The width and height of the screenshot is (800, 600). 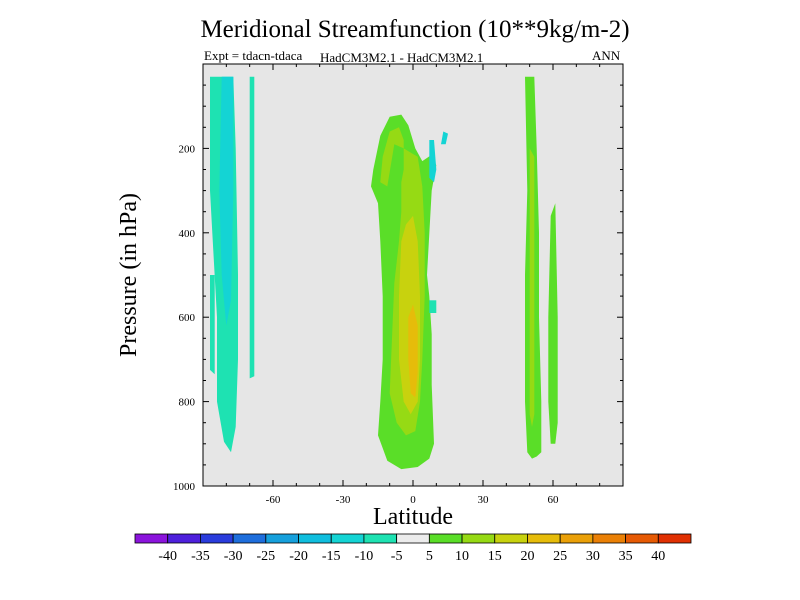 What do you see at coordinates (553, 323) in the screenshot?
I see `contour-region-nh-cell-narrow` at bounding box center [553, 323].